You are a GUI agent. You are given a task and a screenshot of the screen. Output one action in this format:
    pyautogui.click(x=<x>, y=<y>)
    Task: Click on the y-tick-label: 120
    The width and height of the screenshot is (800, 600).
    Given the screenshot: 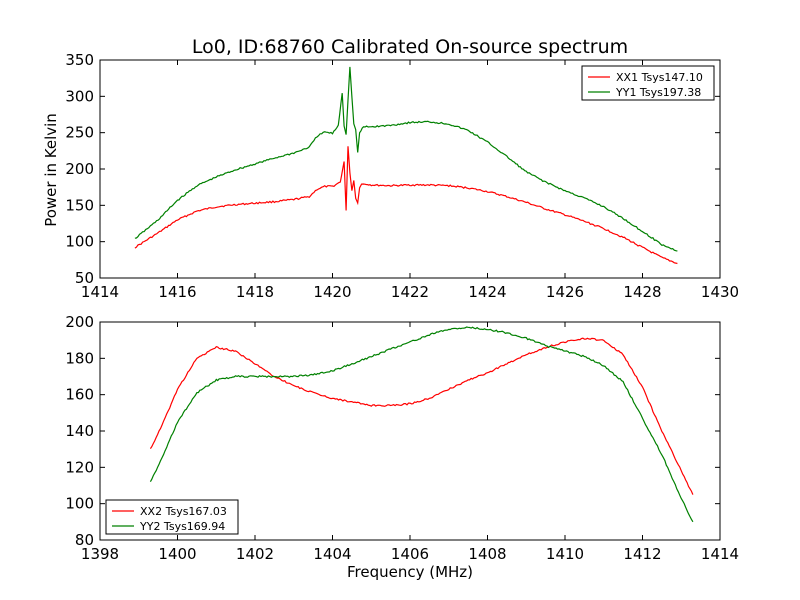 What is the action you would take?
    pyautogui.click(x=79, y=467)
    